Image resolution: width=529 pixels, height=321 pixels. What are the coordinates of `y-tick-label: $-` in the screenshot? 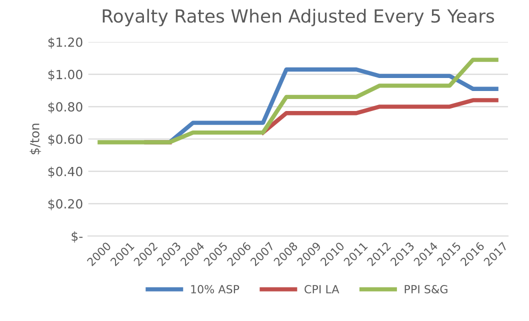 It's located at (77, 237).